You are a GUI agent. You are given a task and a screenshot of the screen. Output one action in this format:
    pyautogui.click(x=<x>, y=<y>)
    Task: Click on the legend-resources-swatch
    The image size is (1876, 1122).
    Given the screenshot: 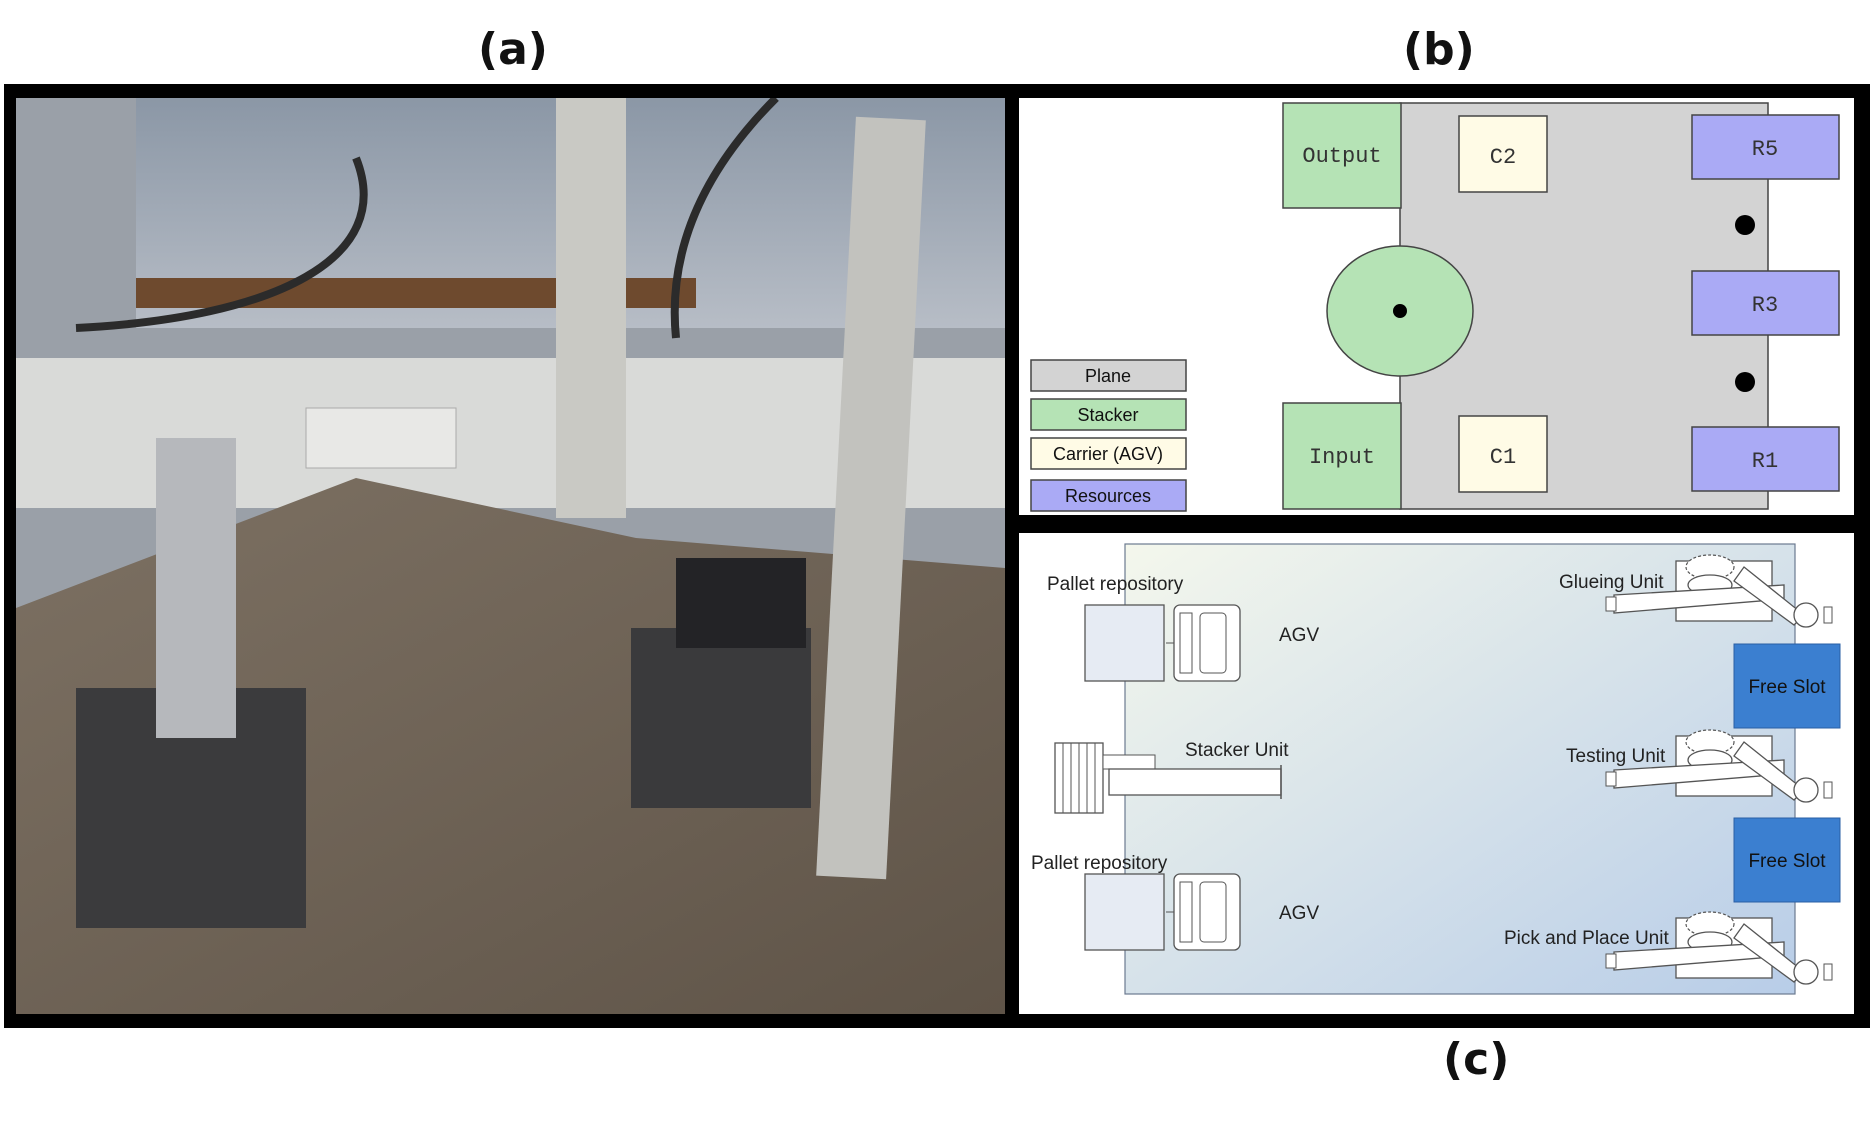 What is the action you would take?
    pyautogui.click(x=1108, y=495)
    